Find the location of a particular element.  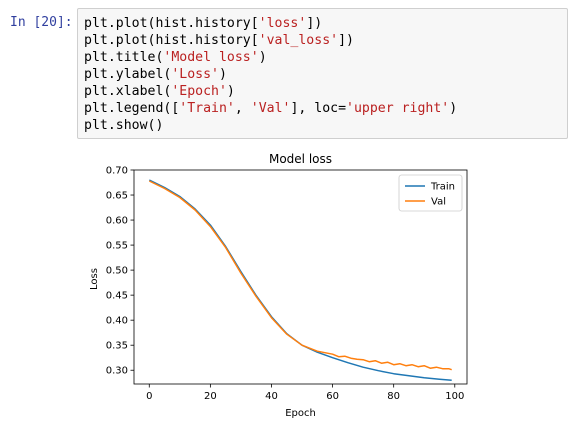

legend-label-train: Train is located at coordinates (442, 187).